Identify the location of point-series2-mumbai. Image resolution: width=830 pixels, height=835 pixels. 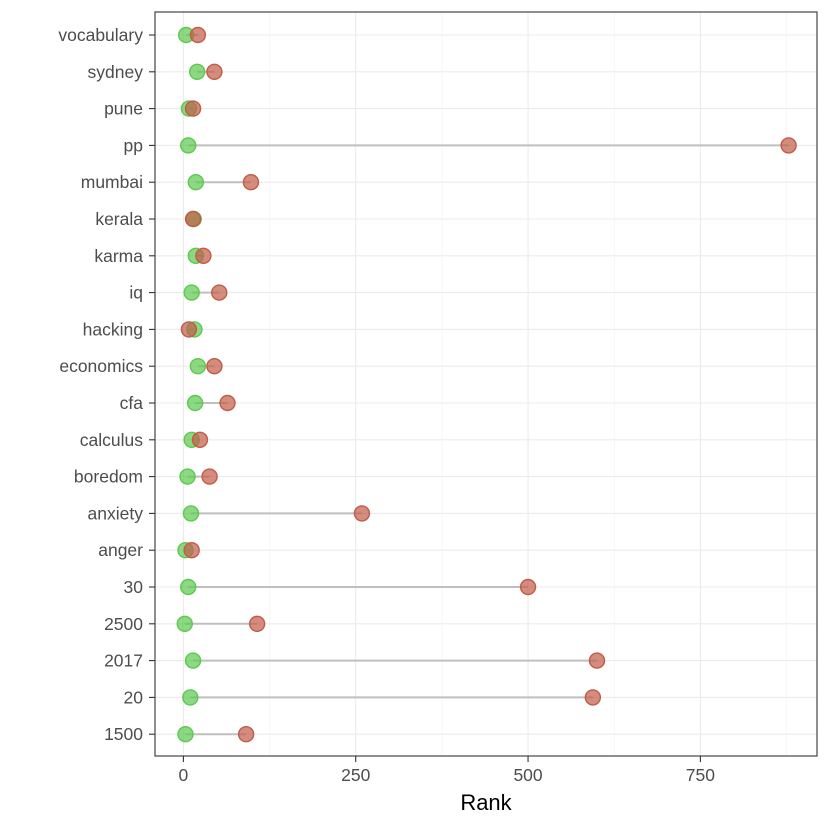
(251, 182).